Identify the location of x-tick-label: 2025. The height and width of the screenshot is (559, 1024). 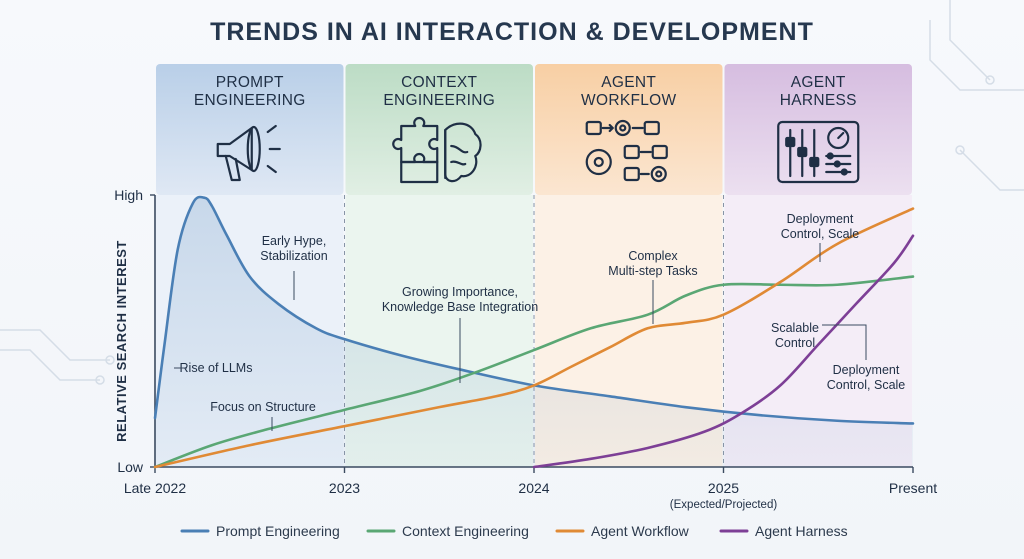
(723, 488).